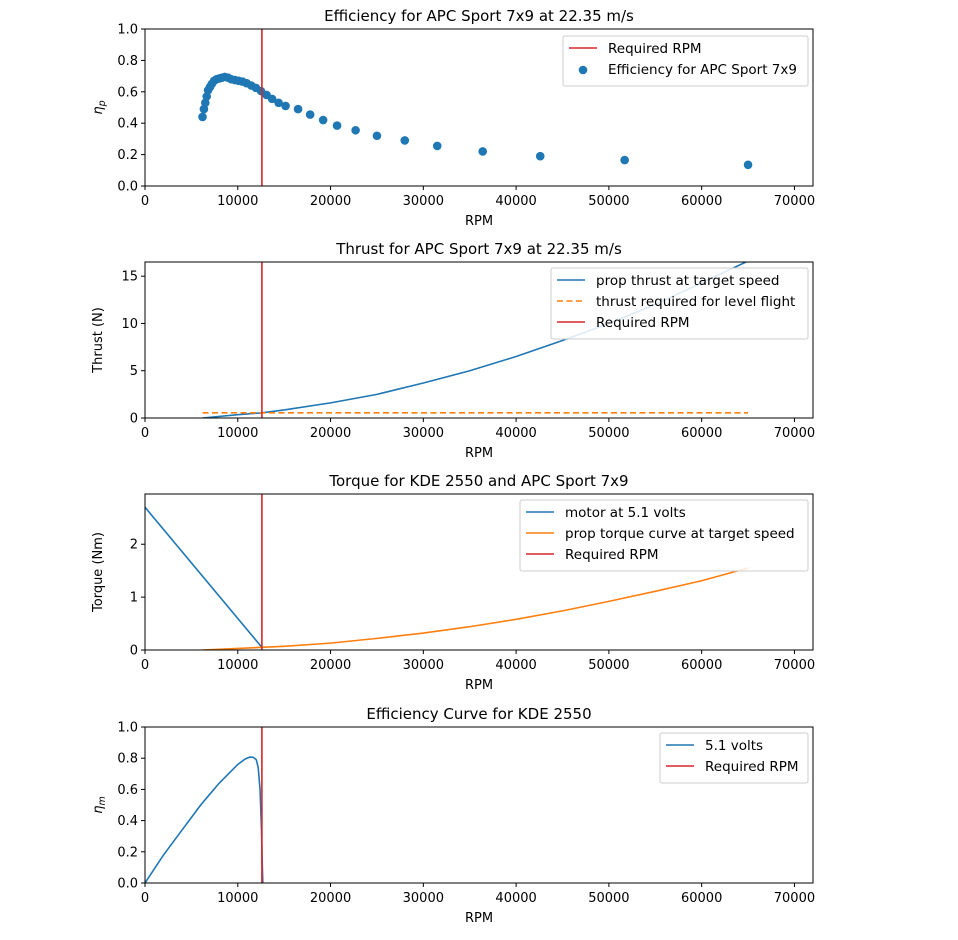  Describe the element at coordinates (680, 534) in the screenshot. I see `legend-label: prop torque curve at target speed` at that location.